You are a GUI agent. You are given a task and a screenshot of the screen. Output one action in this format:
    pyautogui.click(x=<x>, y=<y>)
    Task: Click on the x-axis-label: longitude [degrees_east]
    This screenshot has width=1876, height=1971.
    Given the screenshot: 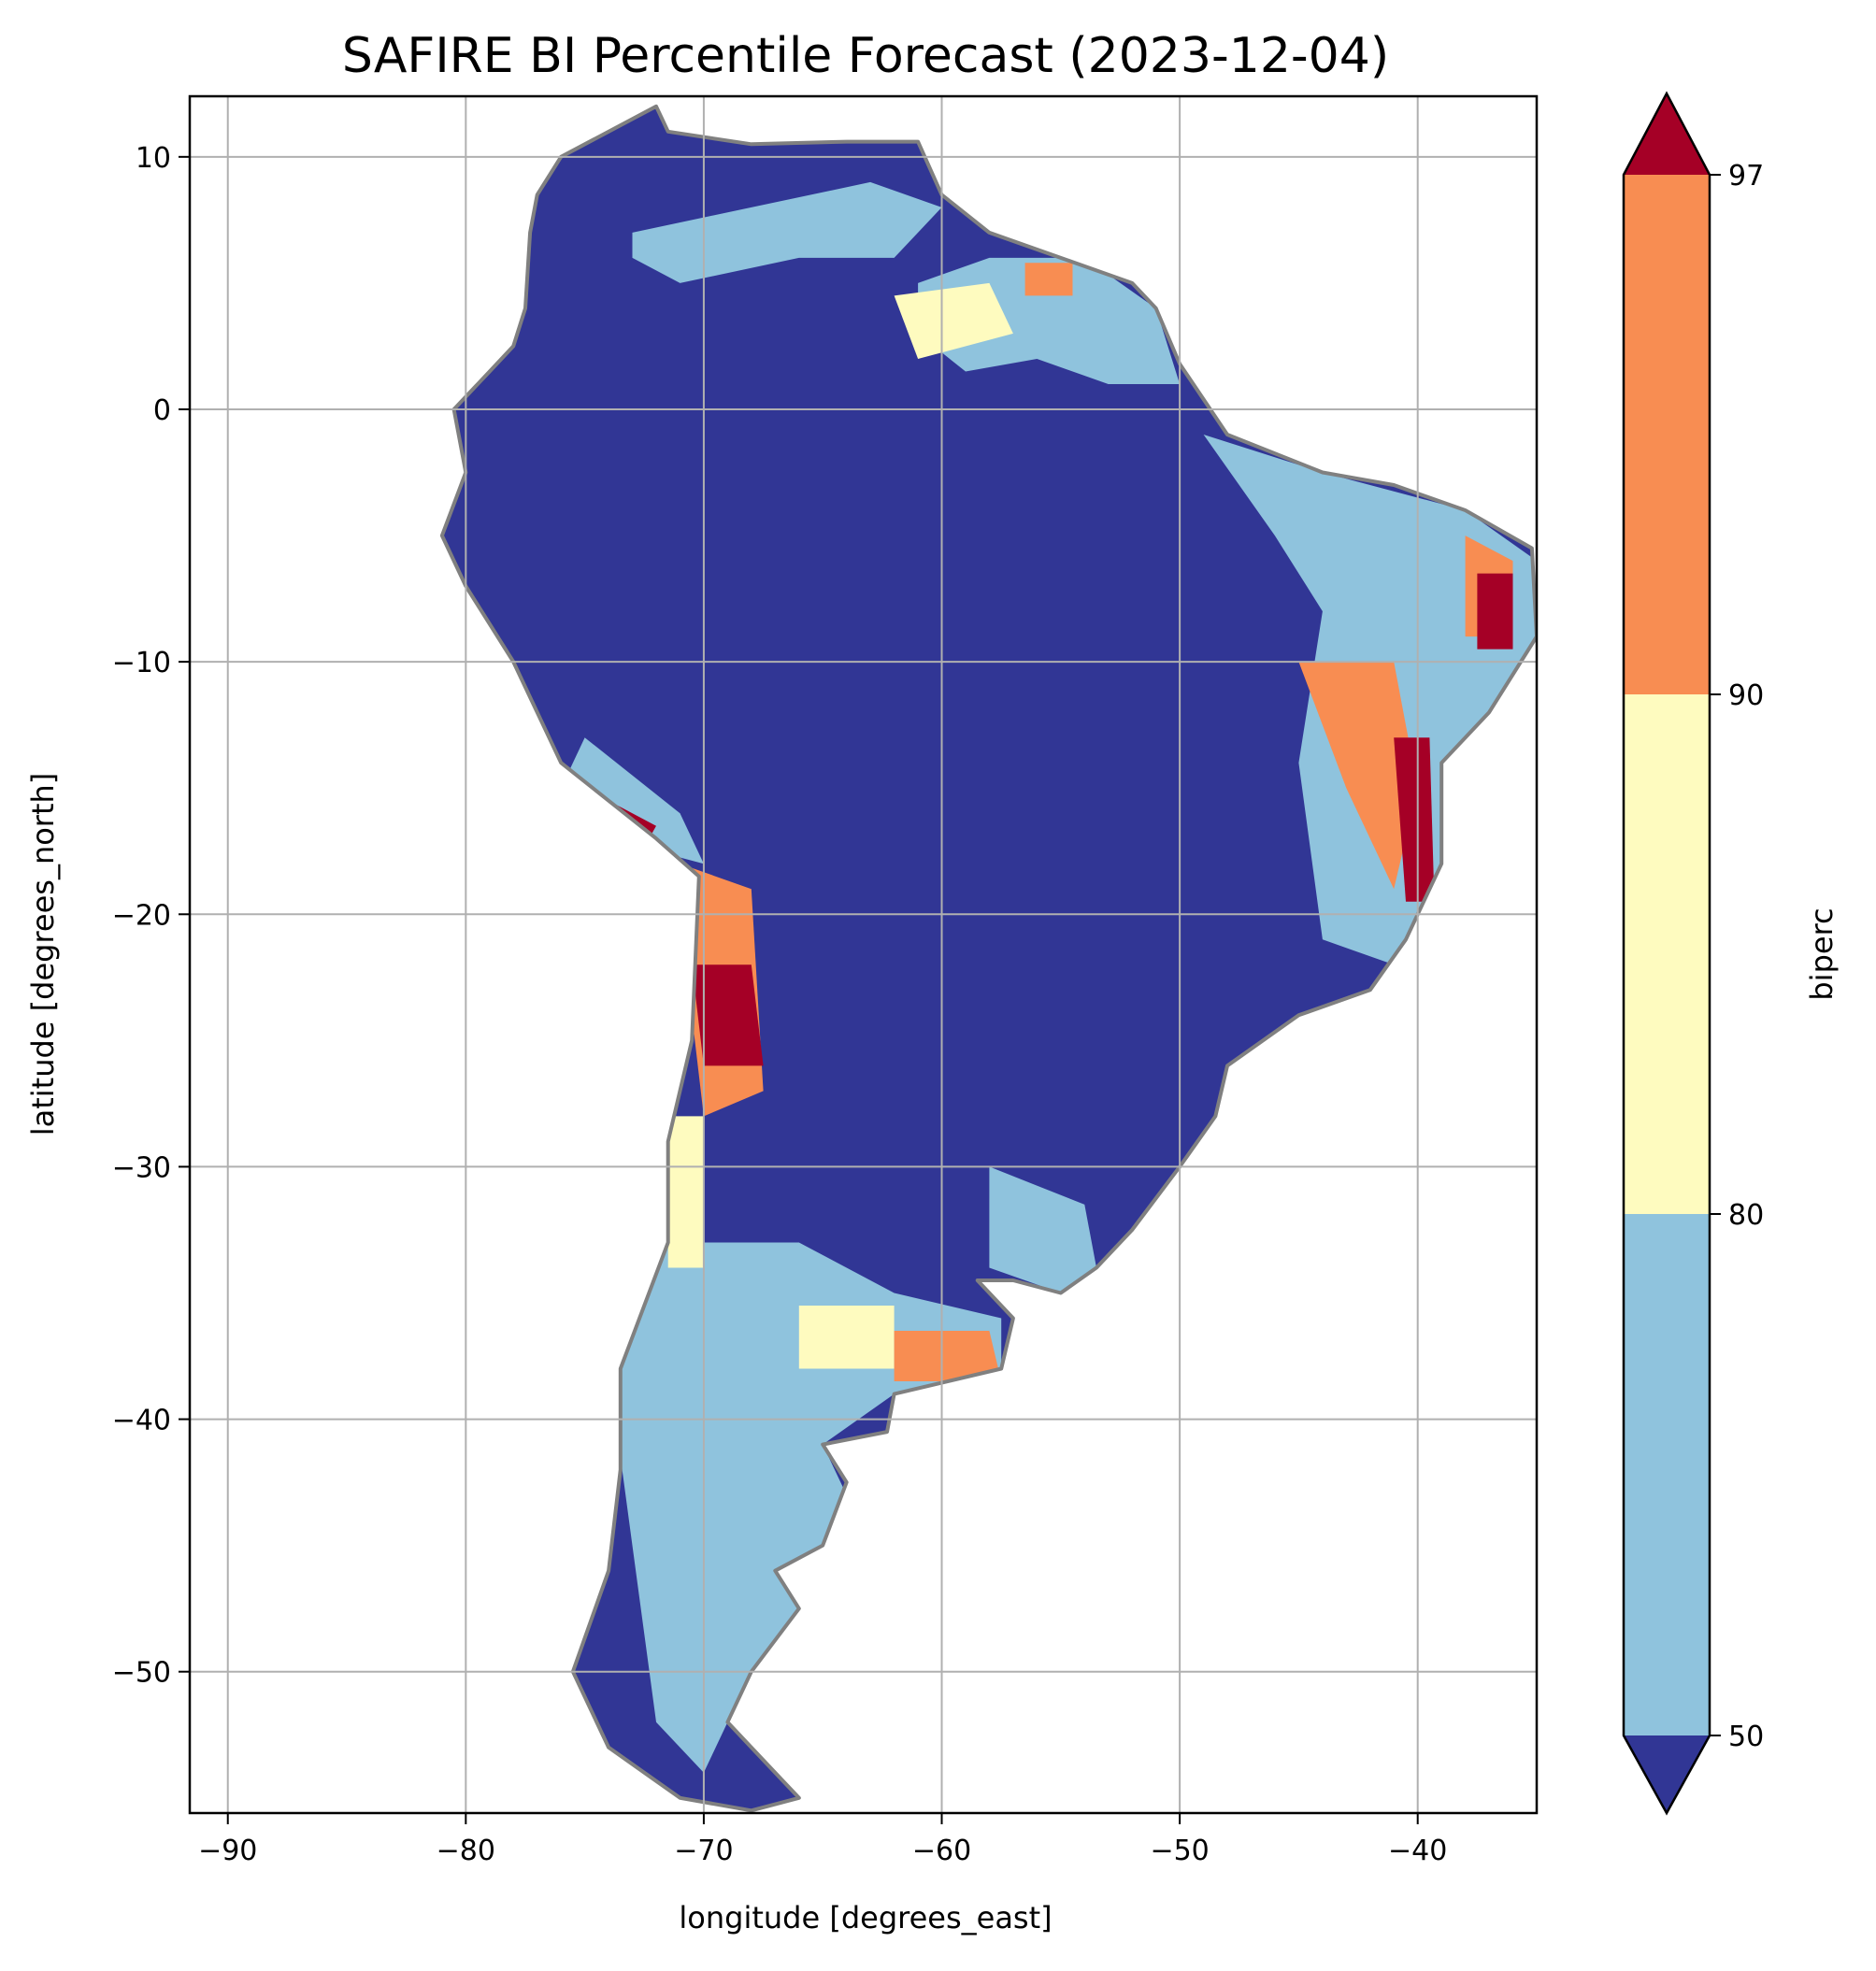 What is the action you would take?
    pyautogui.click(x=866, y=1918)
    